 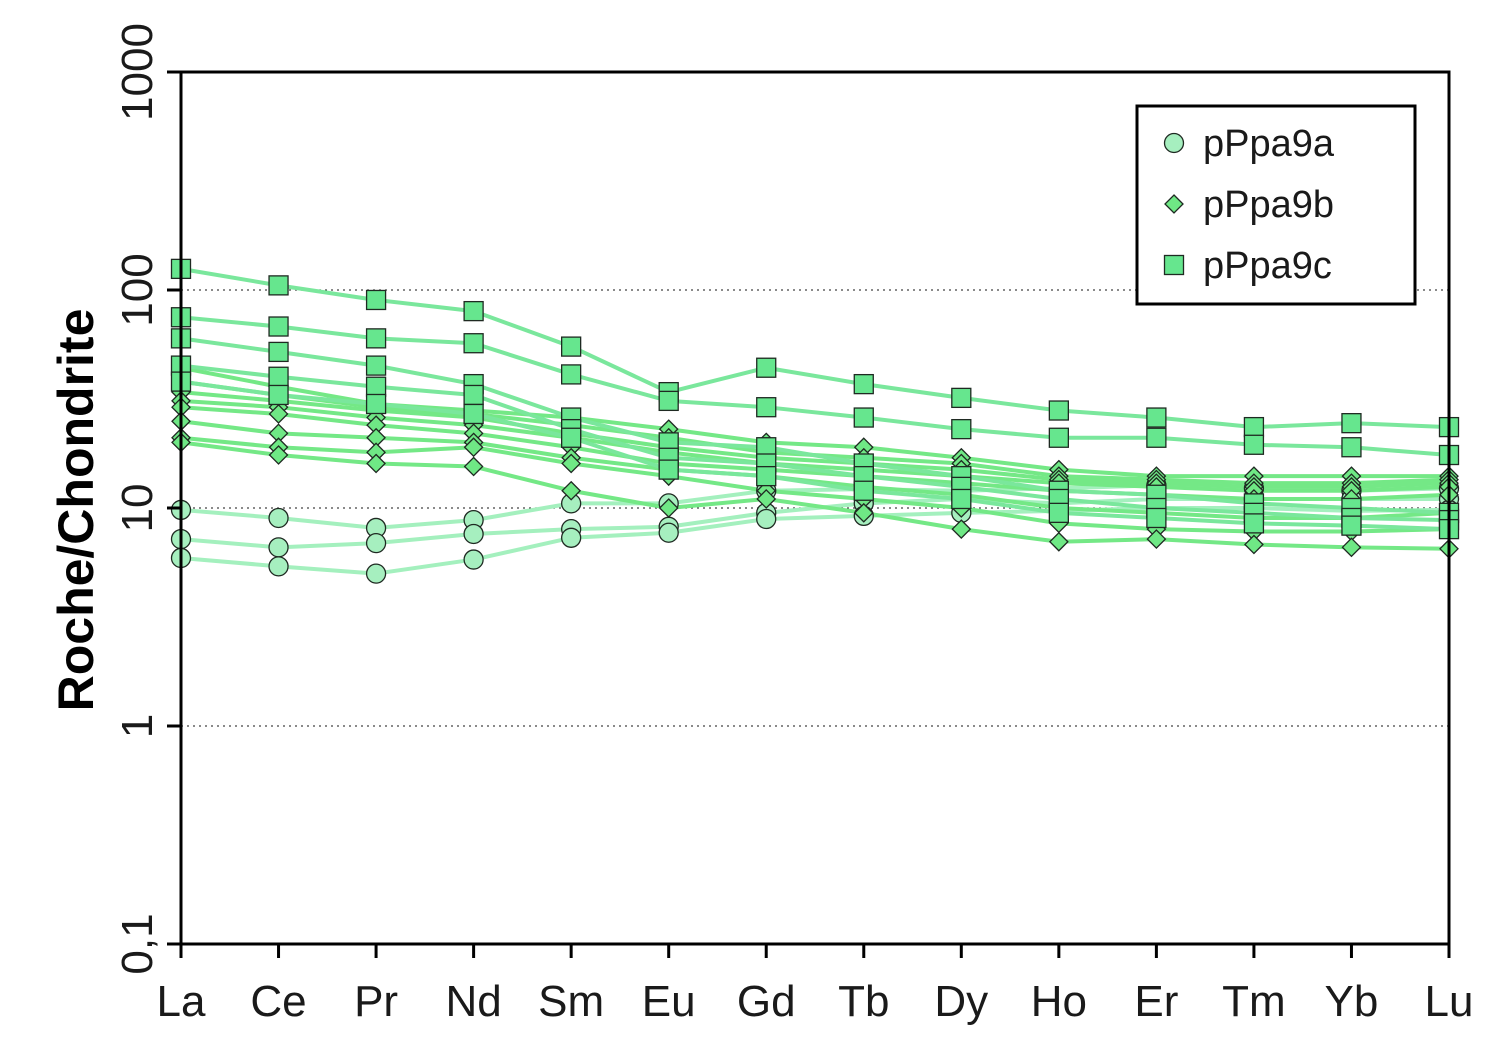 What do you see at coordinates (571, 1001) in the screenshot?
I see `x-tick-label: Sm` at bounding box center [571, 1001].